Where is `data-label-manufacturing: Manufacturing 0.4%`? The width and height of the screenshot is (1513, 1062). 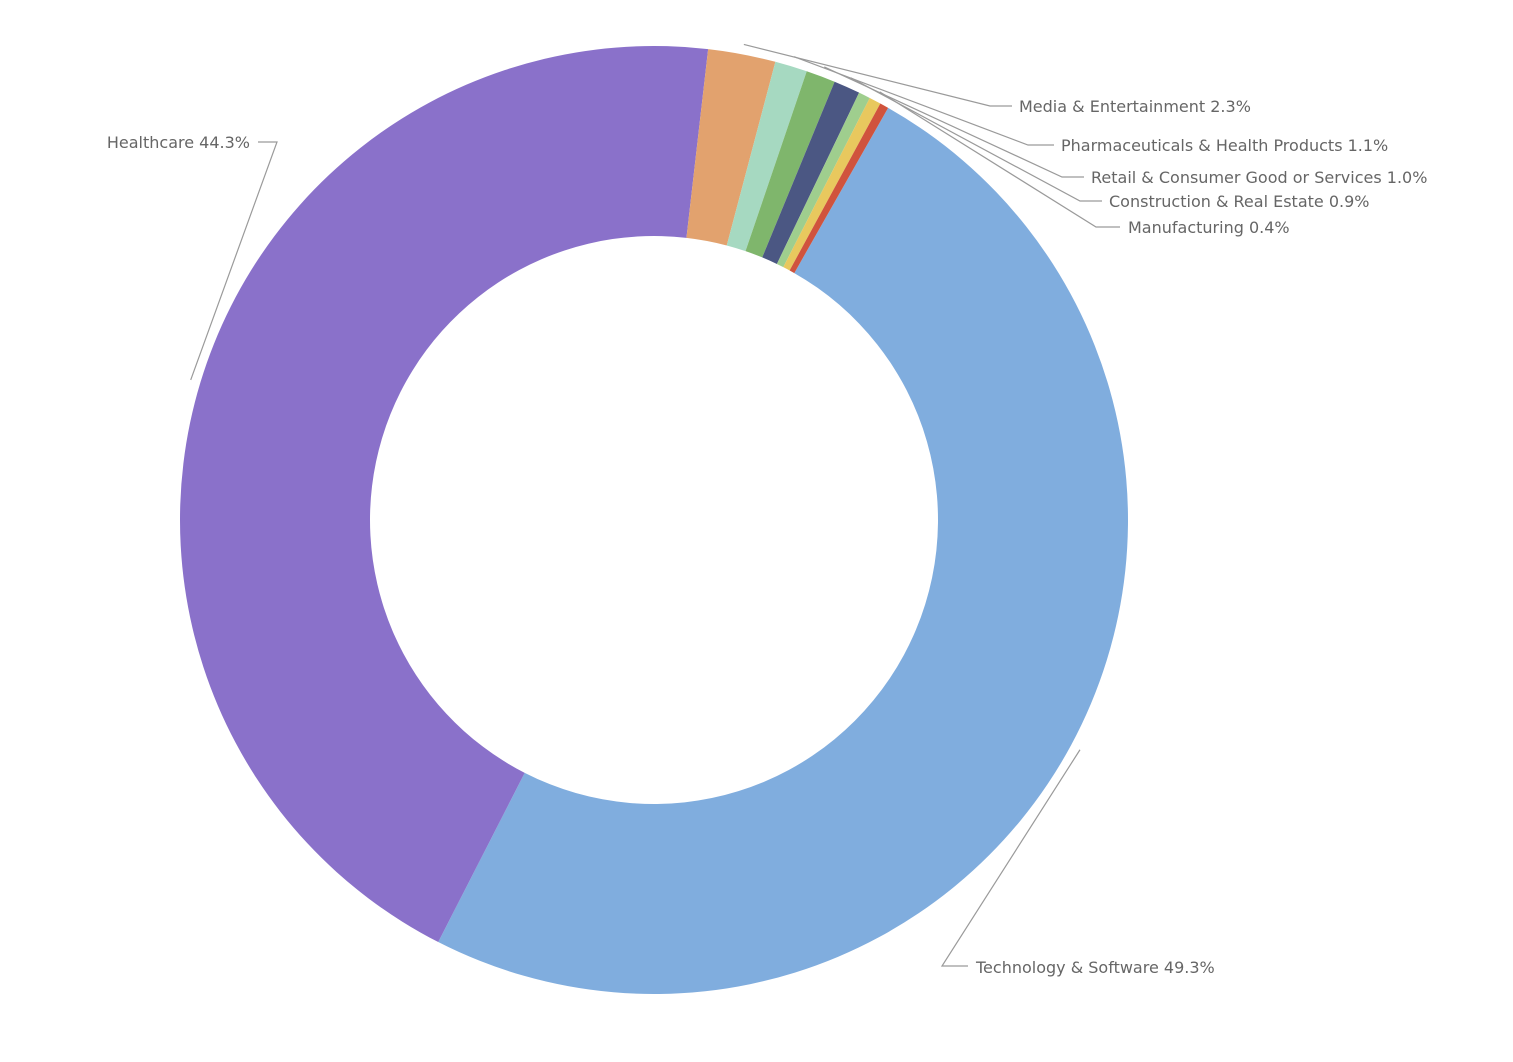 data-label-manufacturing: Manufacturing 0.4% is located at coordinates (1209, 227).